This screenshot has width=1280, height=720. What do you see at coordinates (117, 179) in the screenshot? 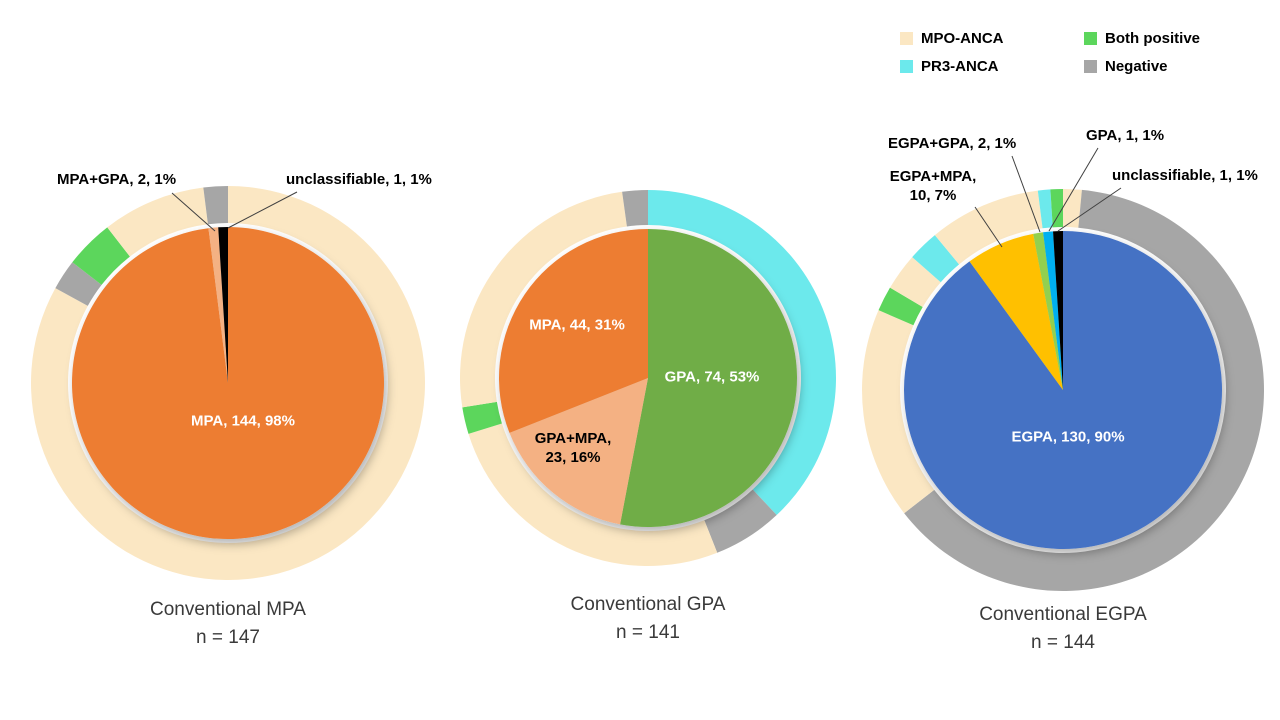
I see `callout-label-mpa-gpa: MPA+GPA, 2, 1%` at bounding box center [117, 179].